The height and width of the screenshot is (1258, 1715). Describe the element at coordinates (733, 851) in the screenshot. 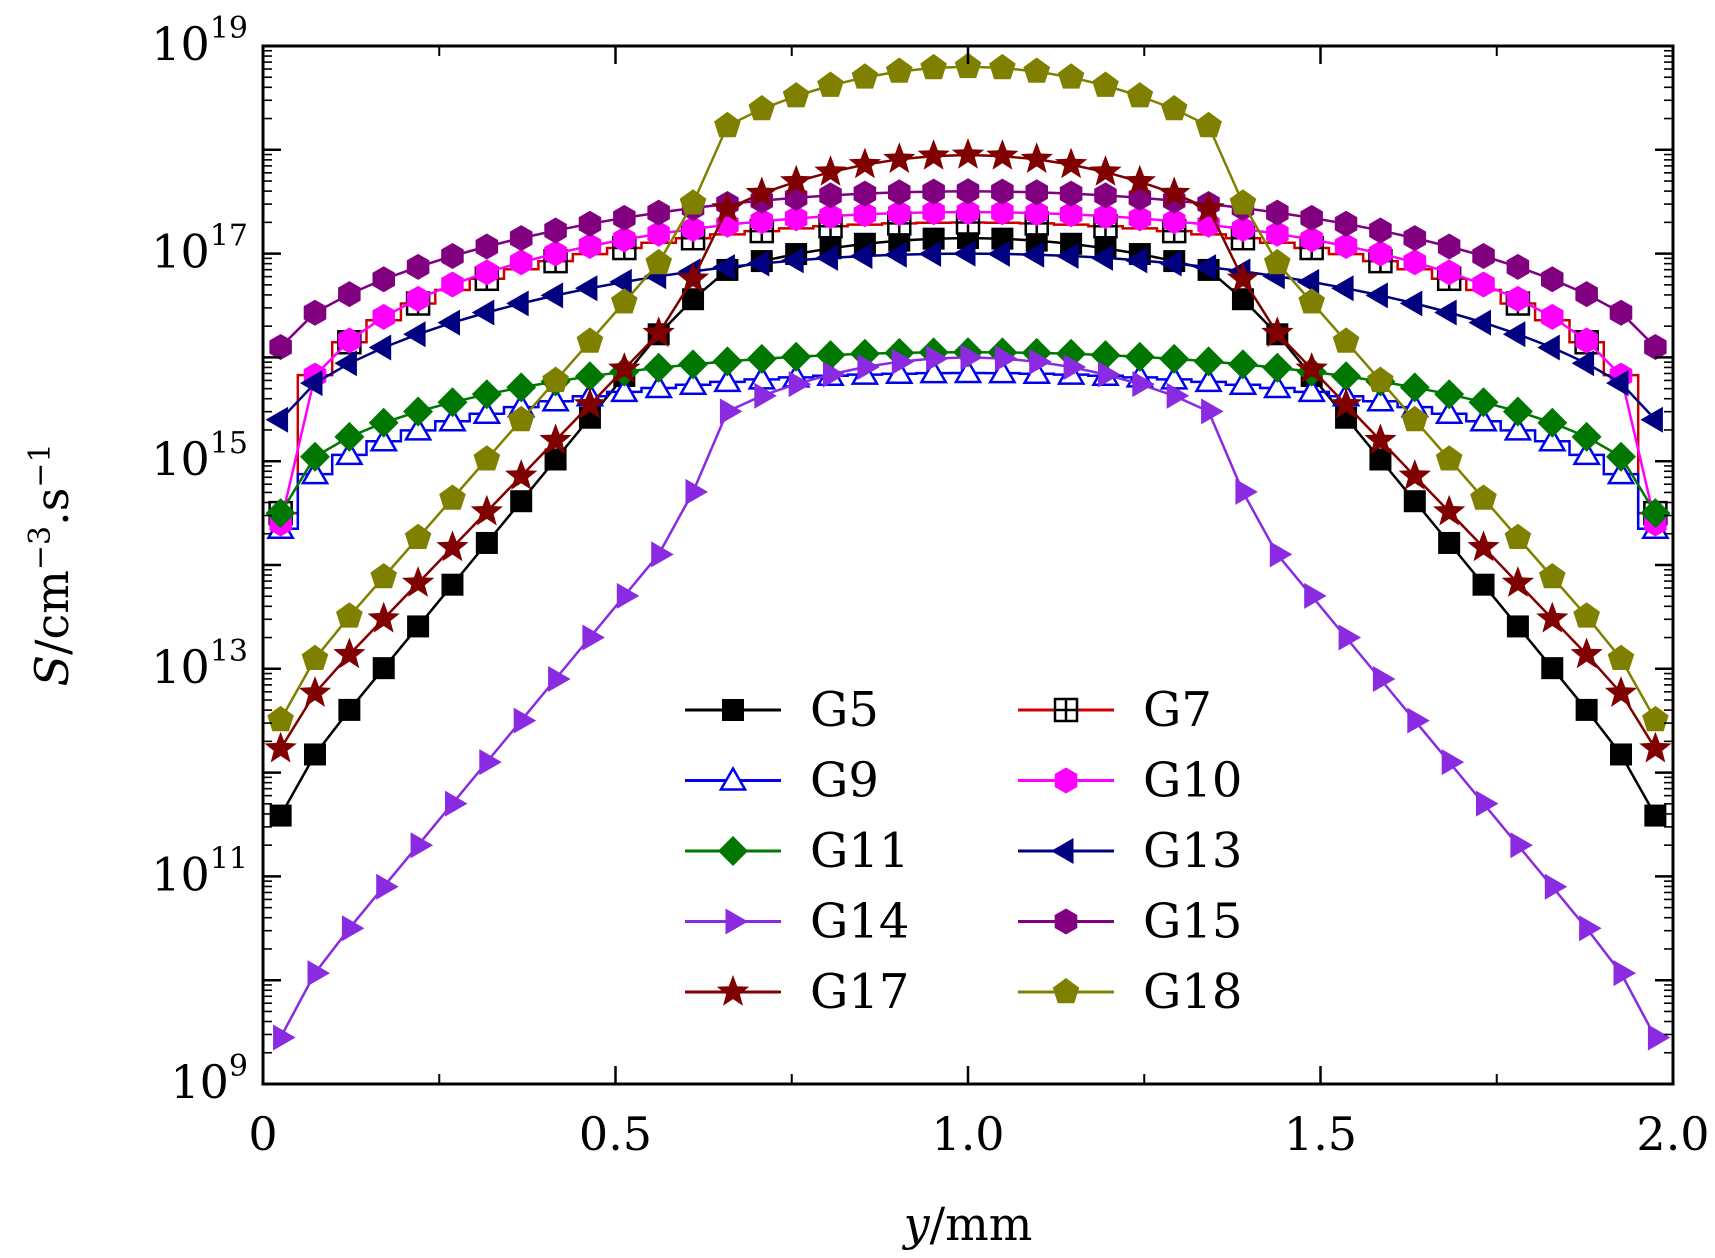

I see `legend-marker-G11` at that location.